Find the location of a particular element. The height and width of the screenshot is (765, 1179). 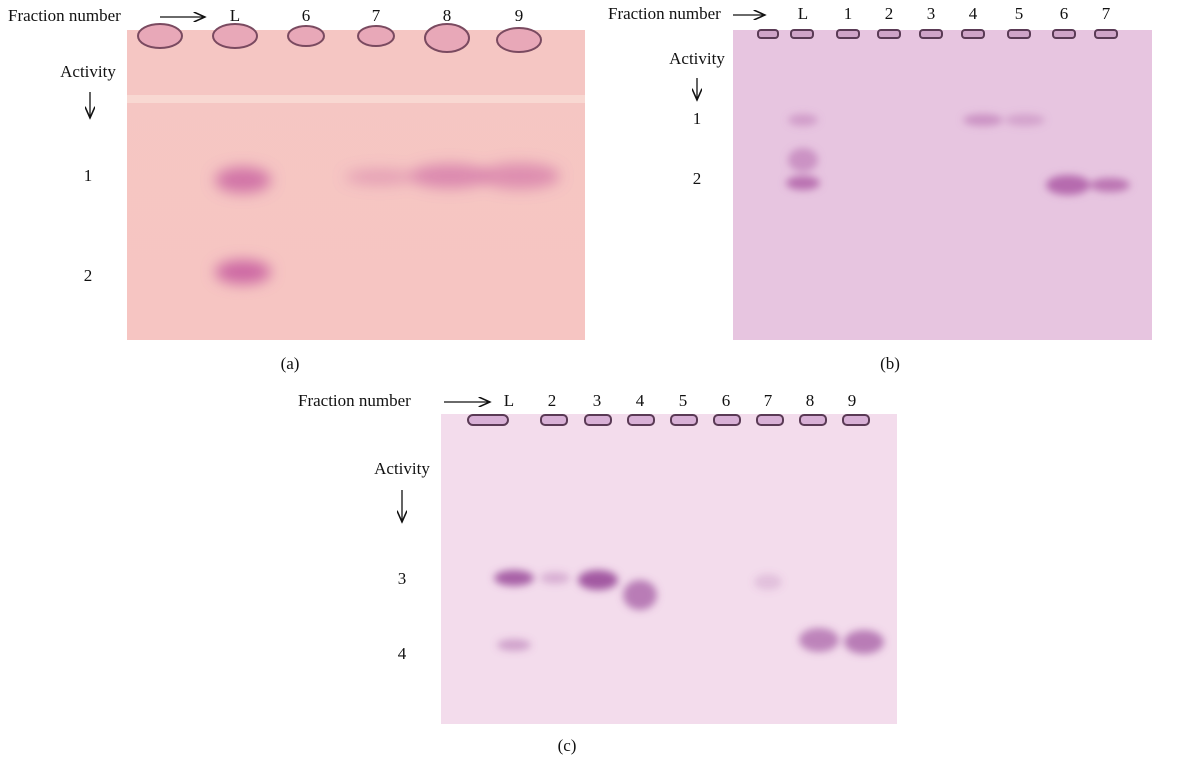

gel-b is located at coordinates (942, 184).